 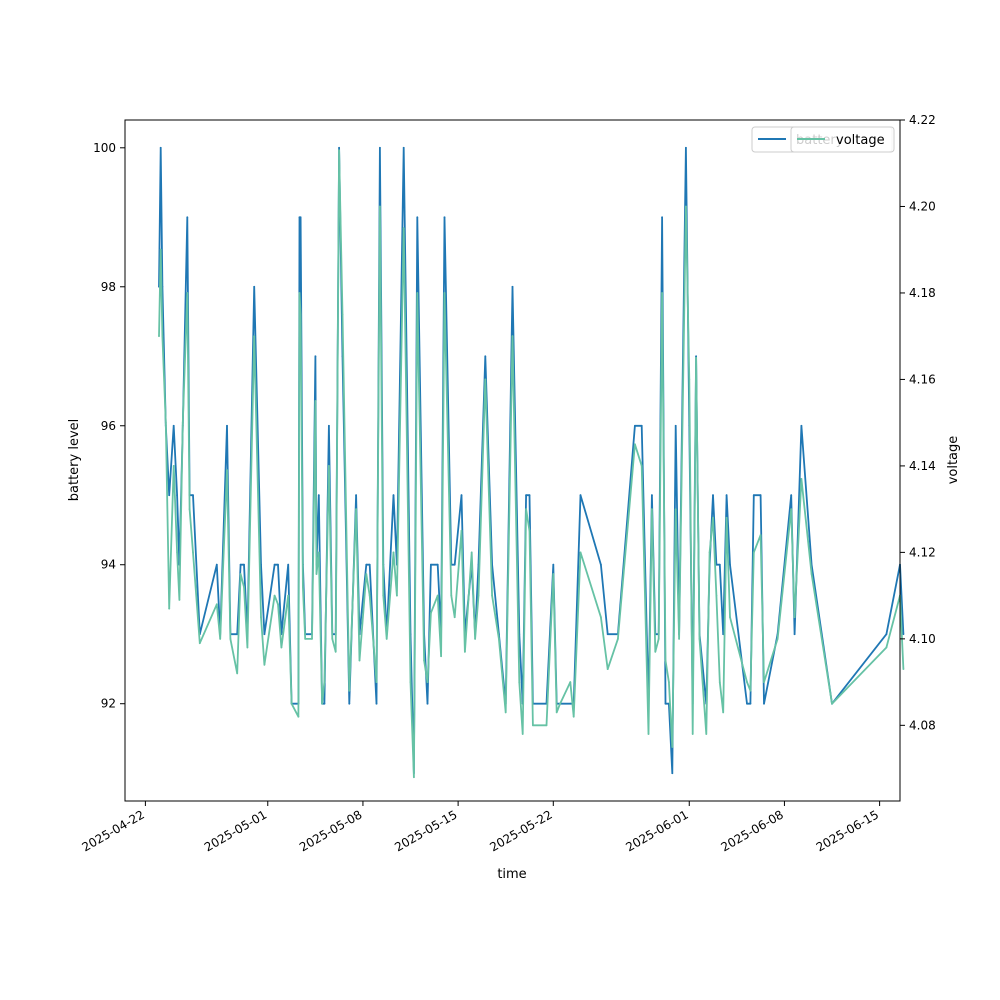 What do you see at coordinates (922, 379) in the screenshot?
I see `y-right-tick-label: 4.16` at bounding box center [922, 379].